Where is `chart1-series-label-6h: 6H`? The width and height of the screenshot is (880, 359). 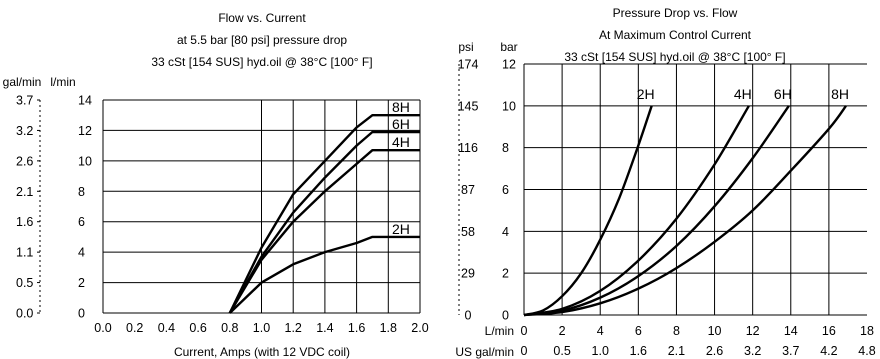
chart1-series-label-6h: 6H is located at coordinates (401, 124).